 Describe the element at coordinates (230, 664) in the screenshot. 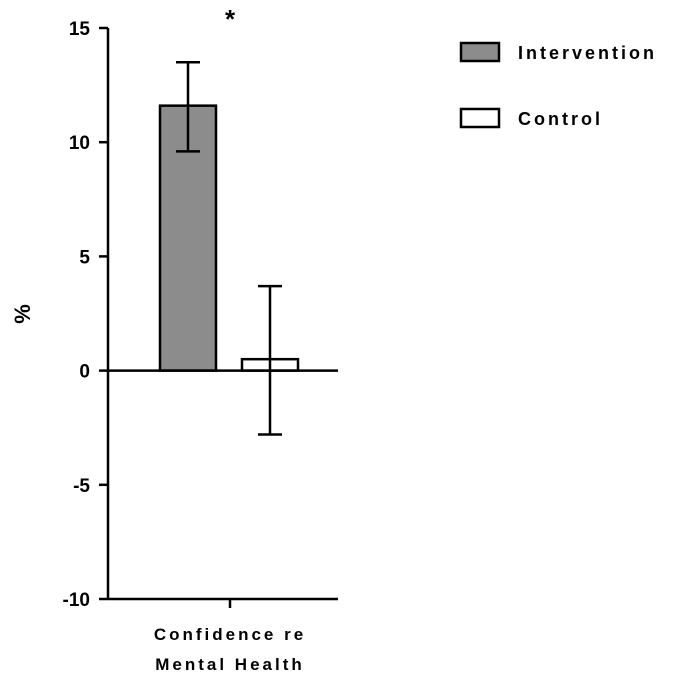

I see `x-category-label-line-2: Mental Health` at that location.